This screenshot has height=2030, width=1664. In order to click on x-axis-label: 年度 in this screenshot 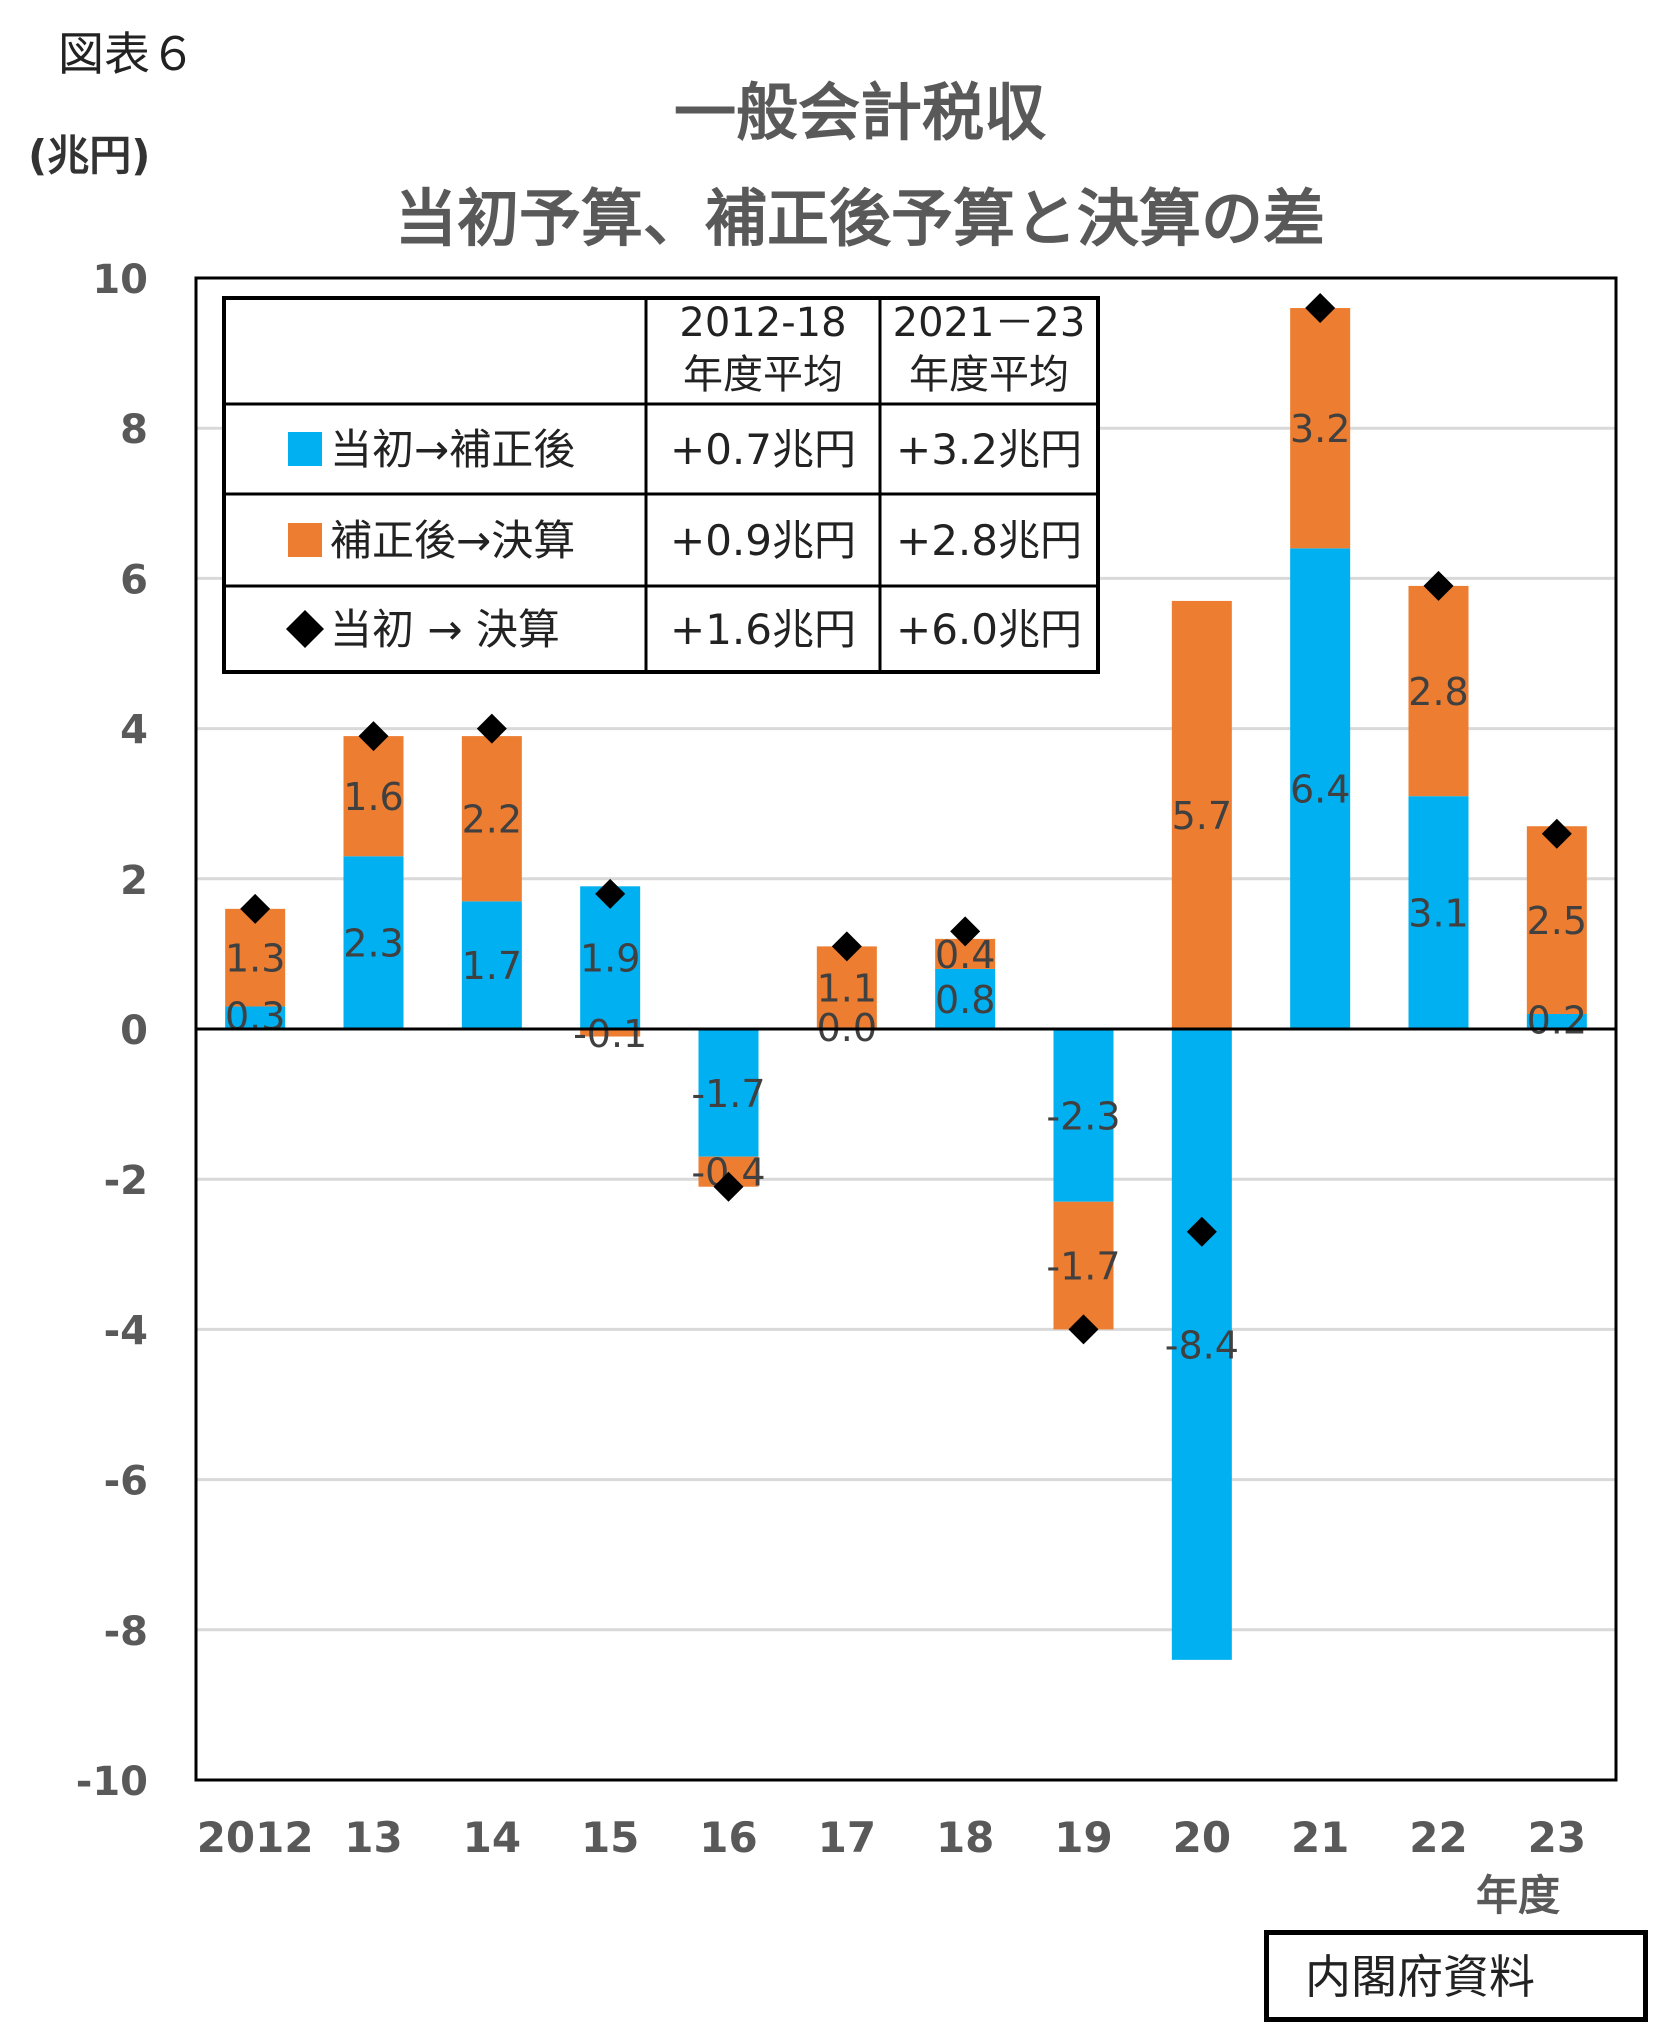, I will do `click(1518, 1895)`.